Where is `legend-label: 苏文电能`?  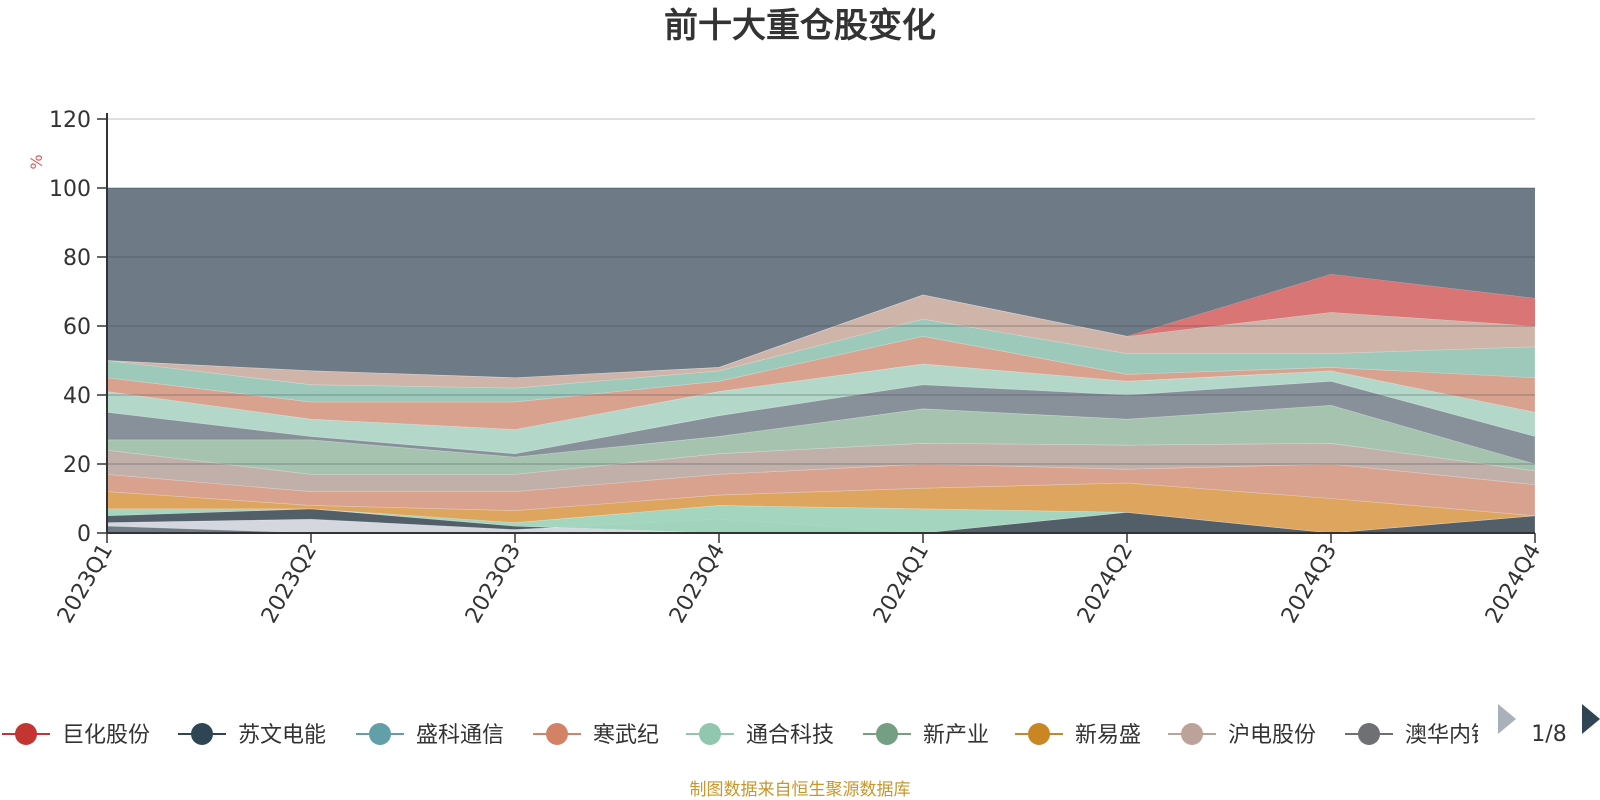
legend-label: 苏文电能 is located at coordinates (282, 735).